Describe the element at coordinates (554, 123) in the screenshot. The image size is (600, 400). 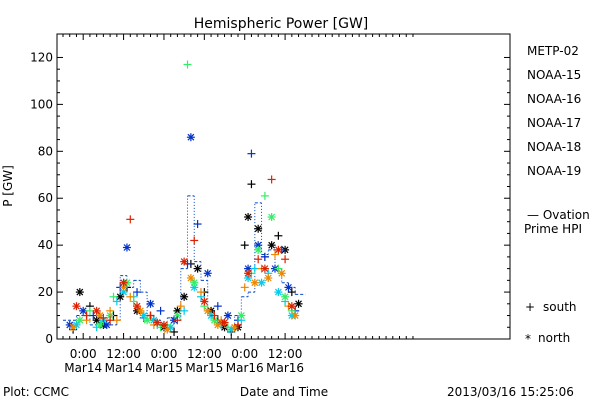
I see `legend-entry: NOAA-17` at that location.